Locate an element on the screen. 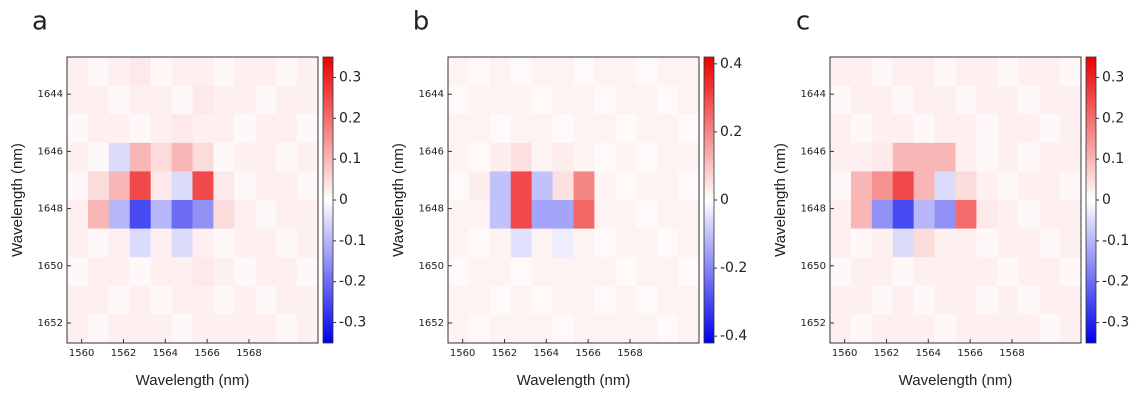 The height and width of the screenshot is (393, 1137). x-tick-label: 1568 is located at coordinates (1011, 353).